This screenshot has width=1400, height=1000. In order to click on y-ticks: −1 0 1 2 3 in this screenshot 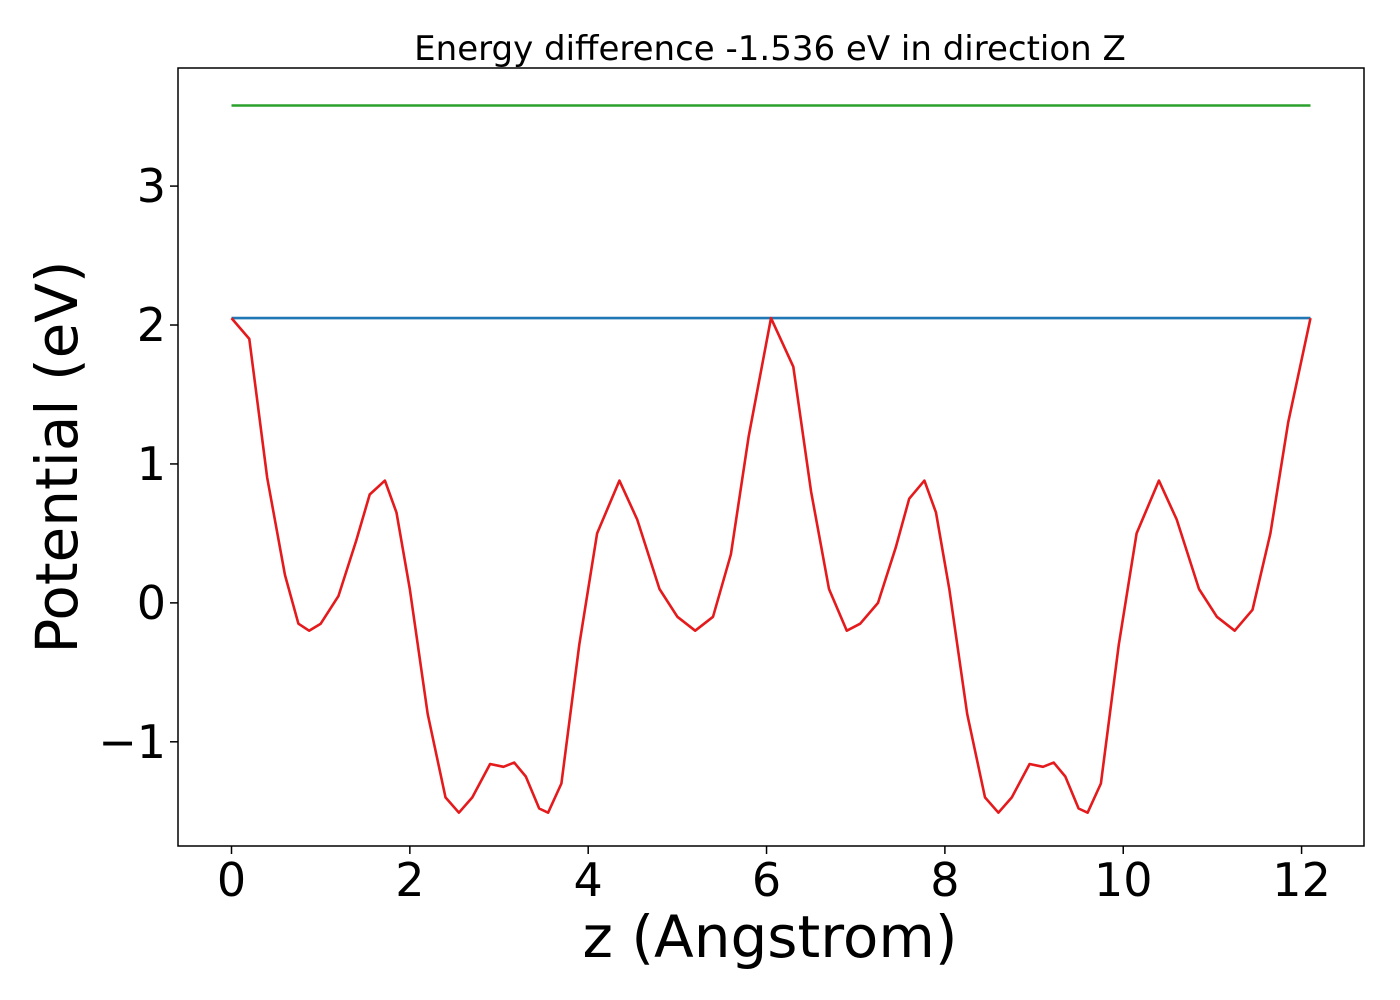, I will do `click(138, 464)`.